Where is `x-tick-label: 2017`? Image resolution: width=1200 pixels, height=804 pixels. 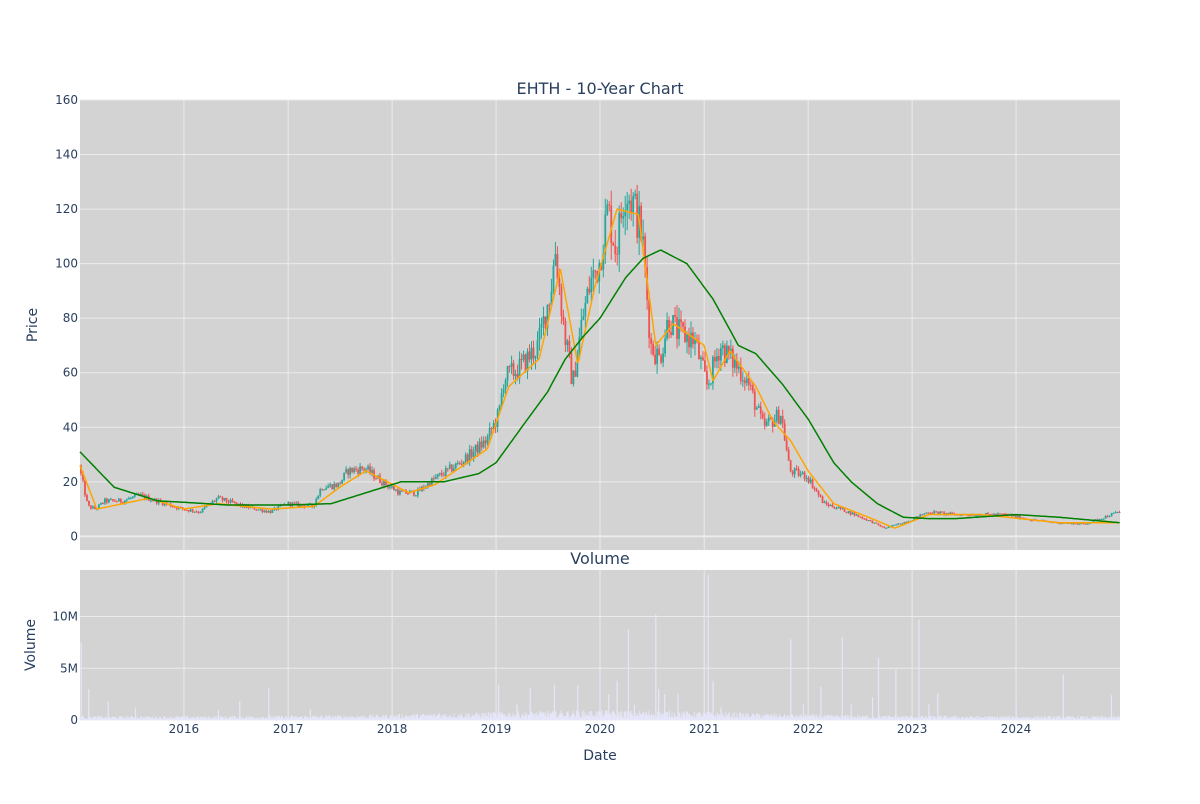
x-tick-label: 2017 is located at coordinates (288, 729).